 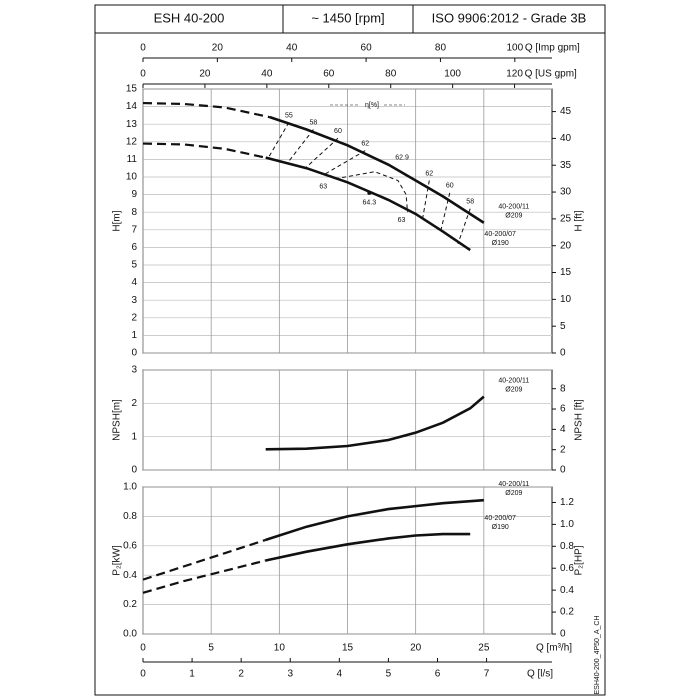 What do you see at coordinates (552, 48) in the screenshot?
I see `top-axis-label: Q [Imp gpm]` at bounding box center [552, 48].